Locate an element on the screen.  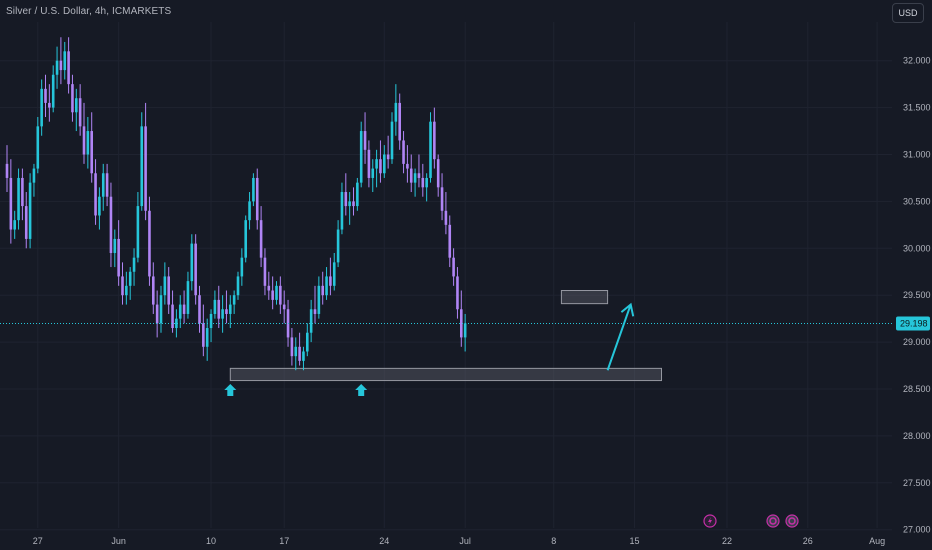
last-price-label: 29.198 is located at coordinates (914, 324).